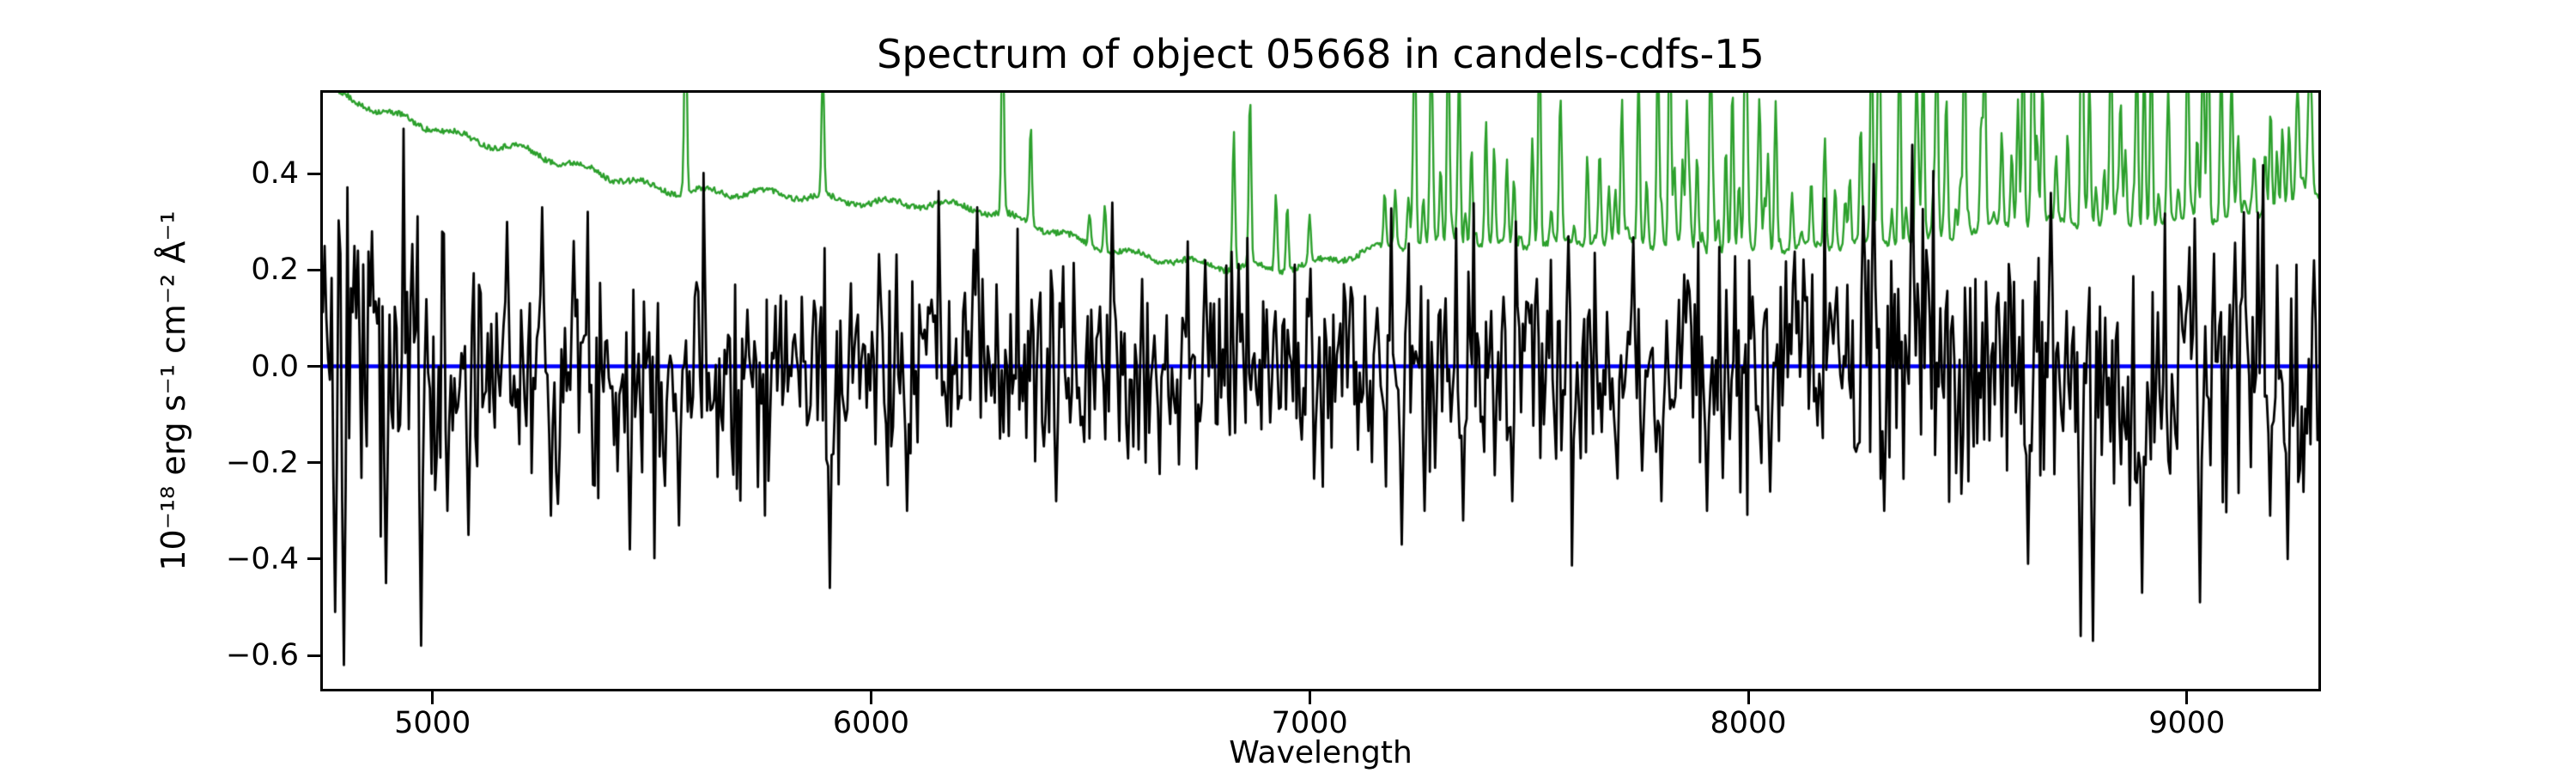  Describe the element at coordinates (870, 723) in the screenshot. I see `x-tick-label: 6000` at that location.